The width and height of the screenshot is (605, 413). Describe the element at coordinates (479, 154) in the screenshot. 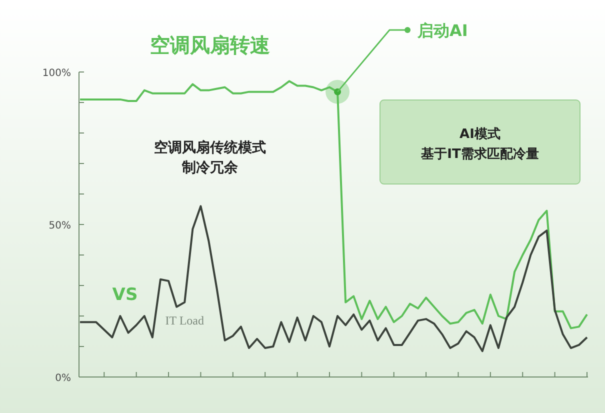

I see `annotation: 基于IT需求匹配冷量` at that location.